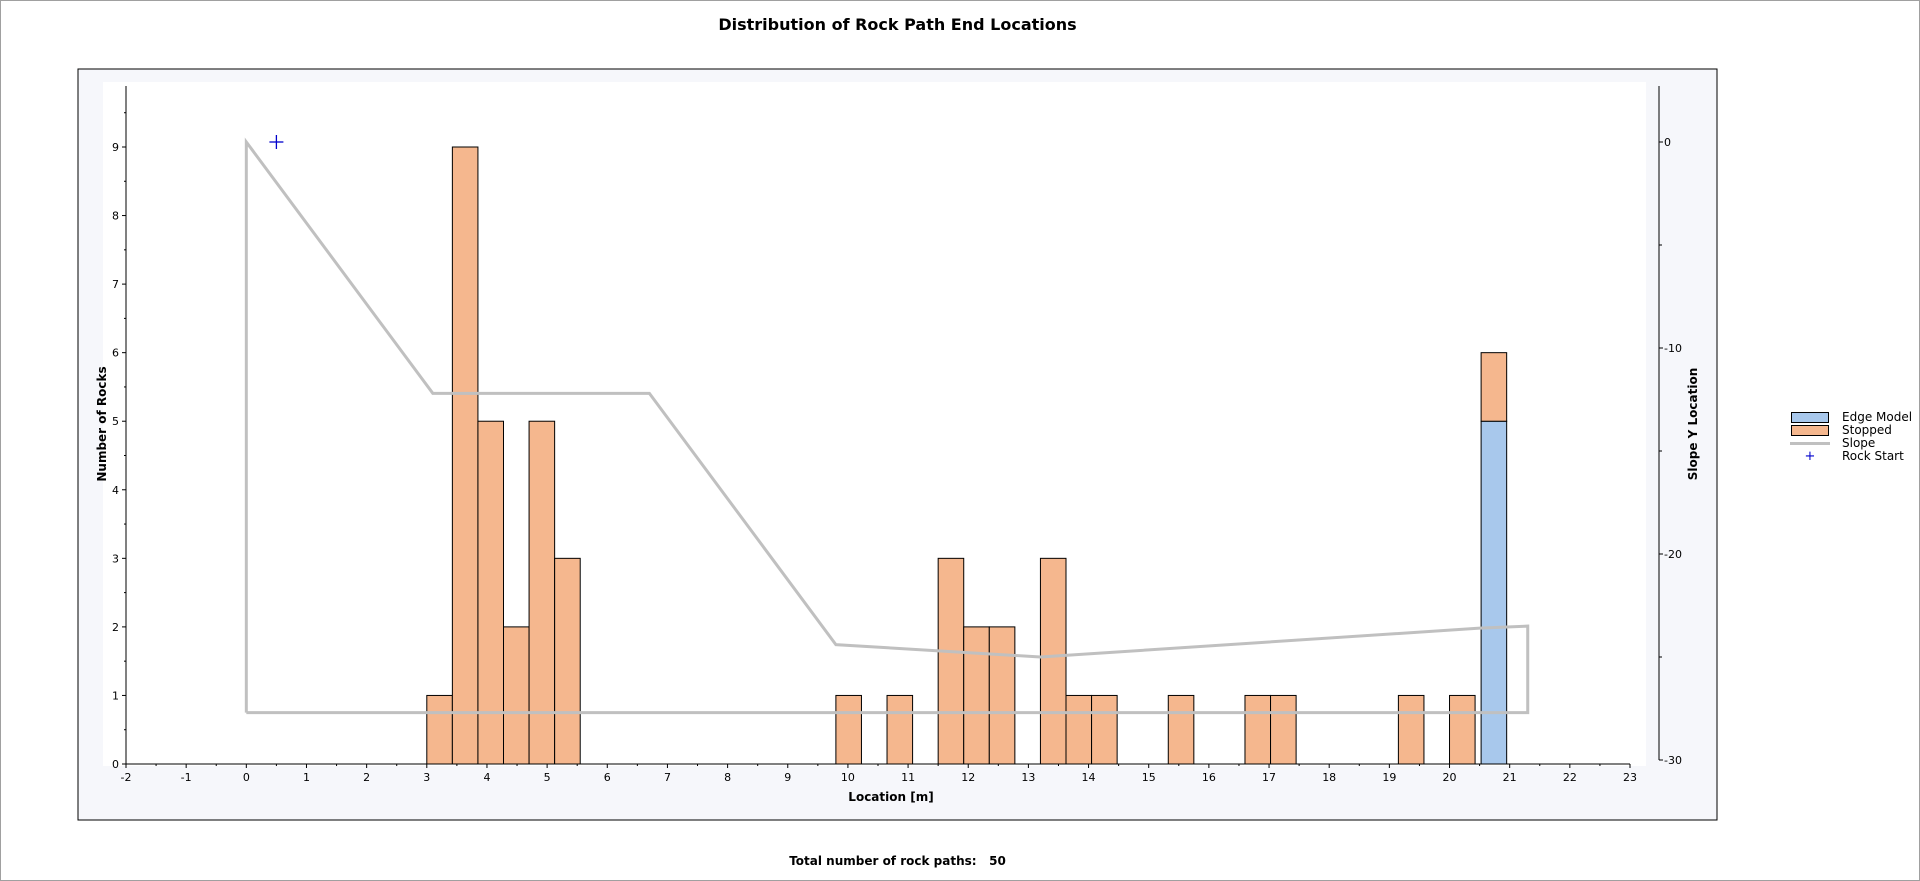  I want to click on x-tick-label: 5, so click(547, 777).